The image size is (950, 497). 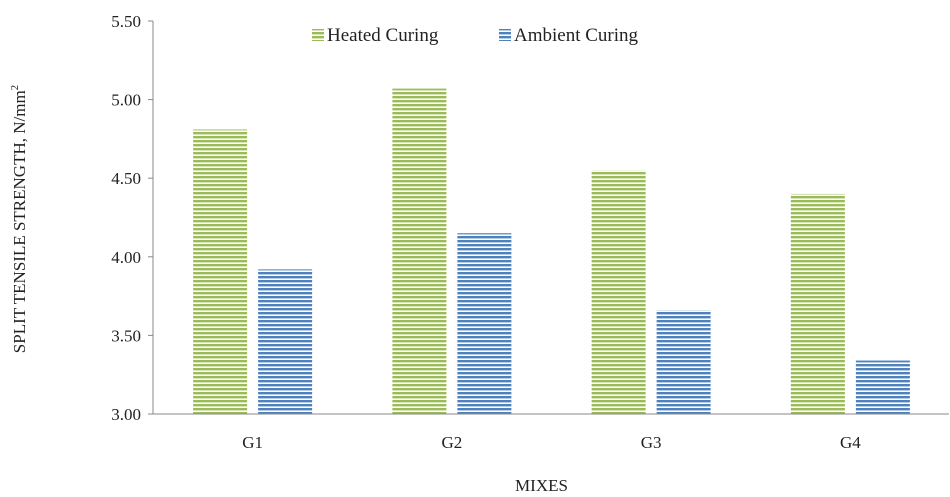 What do you see at coordinates (318, 35) in the screenshot?
I see `legend-swatch-heated-curing` at bounding box center [318, 35].